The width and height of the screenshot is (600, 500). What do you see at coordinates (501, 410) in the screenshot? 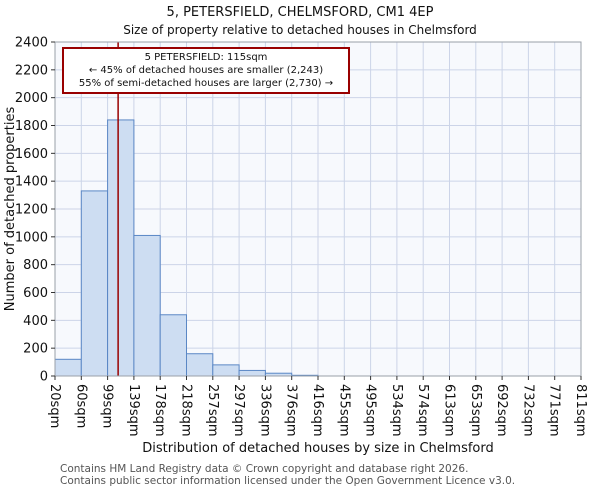
I see `x-tick-label: 692sqm` at bounding box center [501, 410].